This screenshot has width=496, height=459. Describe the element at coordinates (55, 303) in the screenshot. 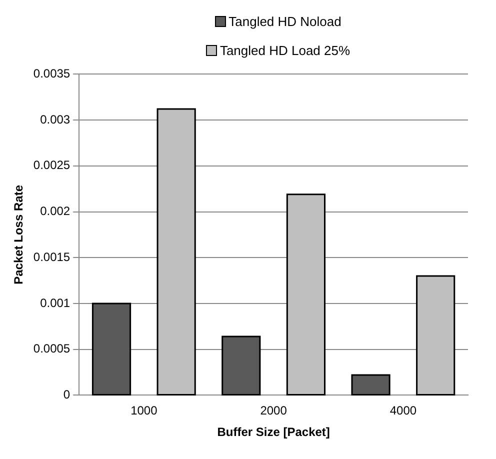

I see `y-tick-label: 0.001` at that location.